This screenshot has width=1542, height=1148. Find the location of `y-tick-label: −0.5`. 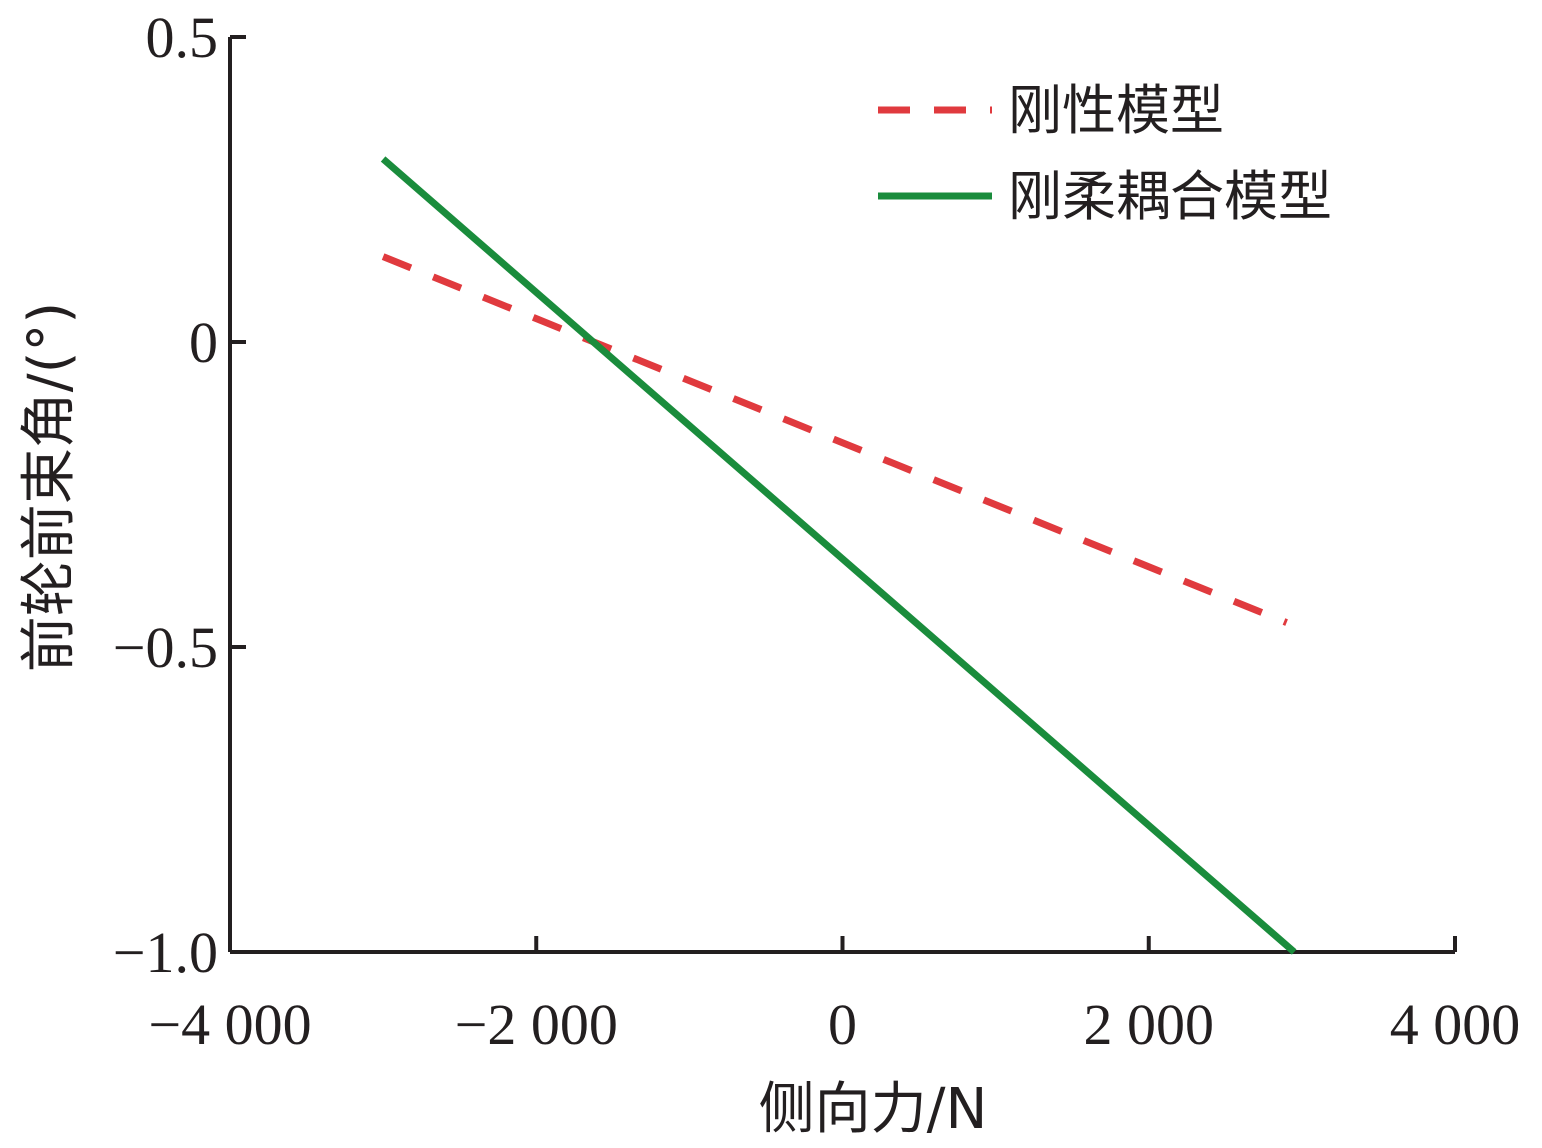

y-tick-label: −0.5 is located at coordinates (165, 647).